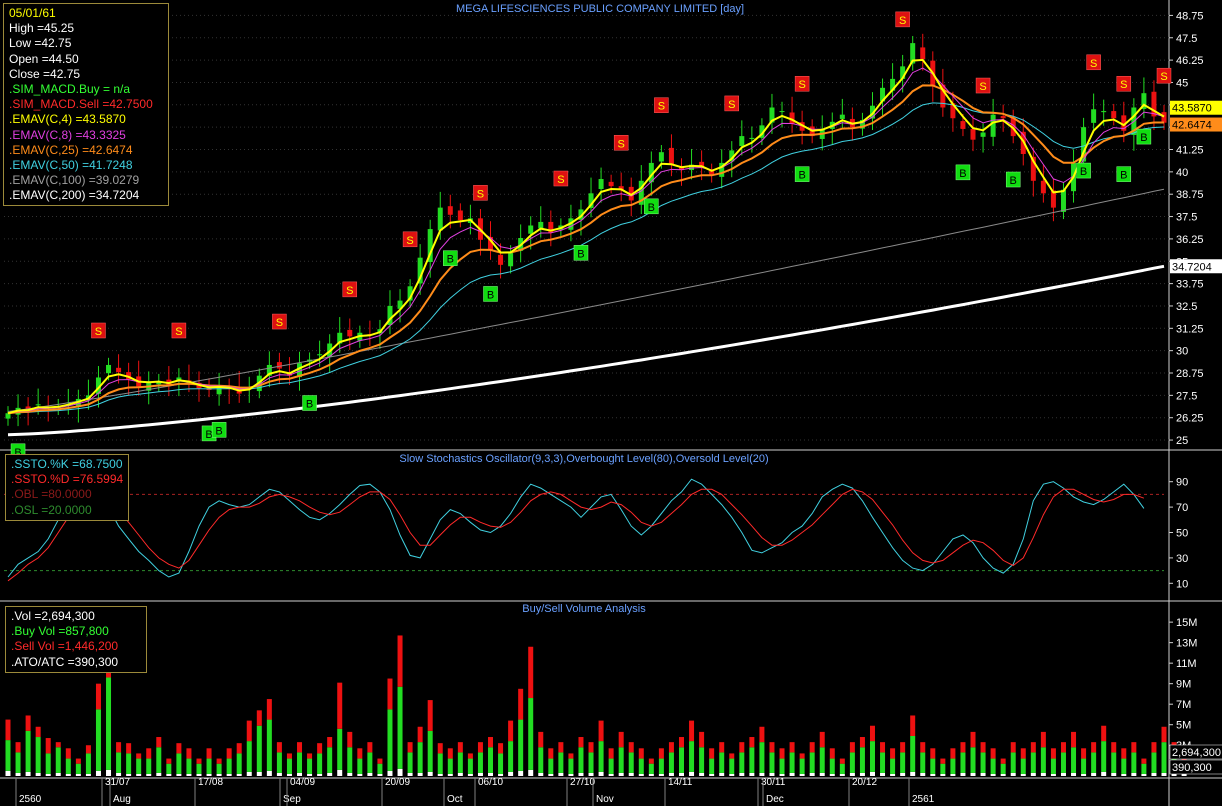  What do you see at coordinates (51, 509) in the screenshot?
I see `readout-line: .OSL =20.0000` at bounding box center [51, 509].